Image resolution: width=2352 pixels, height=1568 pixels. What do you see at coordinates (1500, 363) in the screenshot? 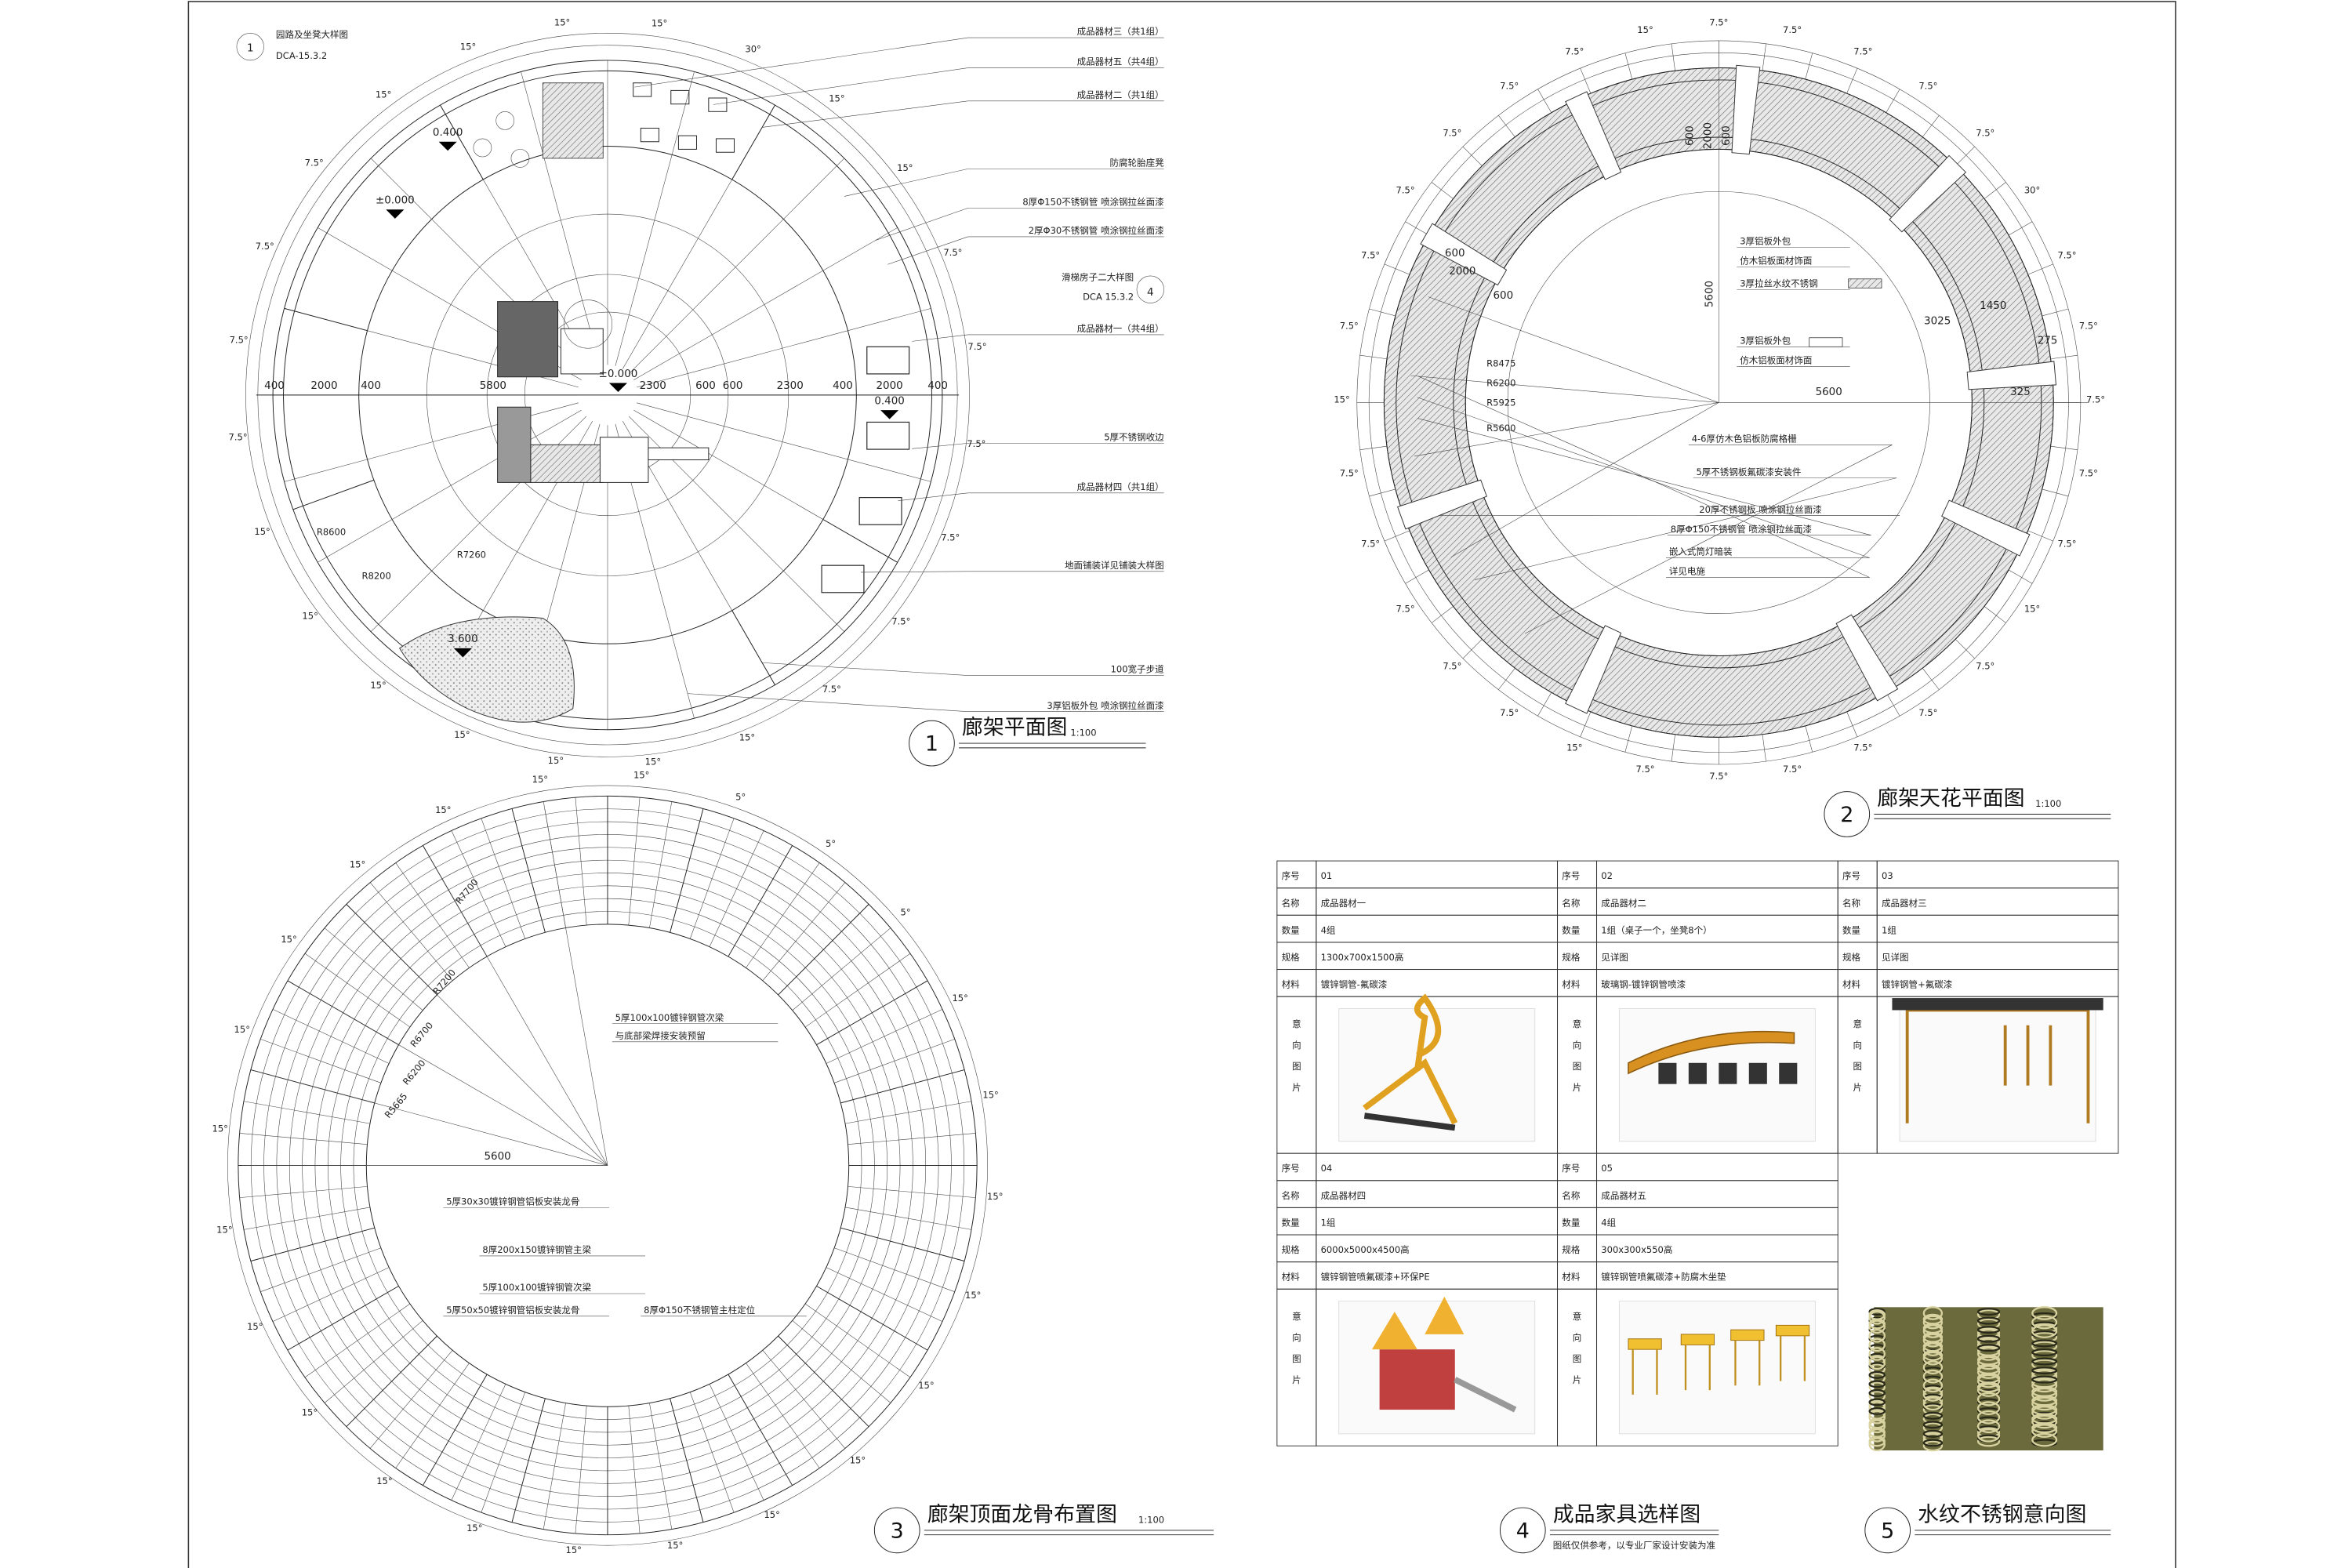
I see `radius-label: R8475` at bounding box center [1500, 363].